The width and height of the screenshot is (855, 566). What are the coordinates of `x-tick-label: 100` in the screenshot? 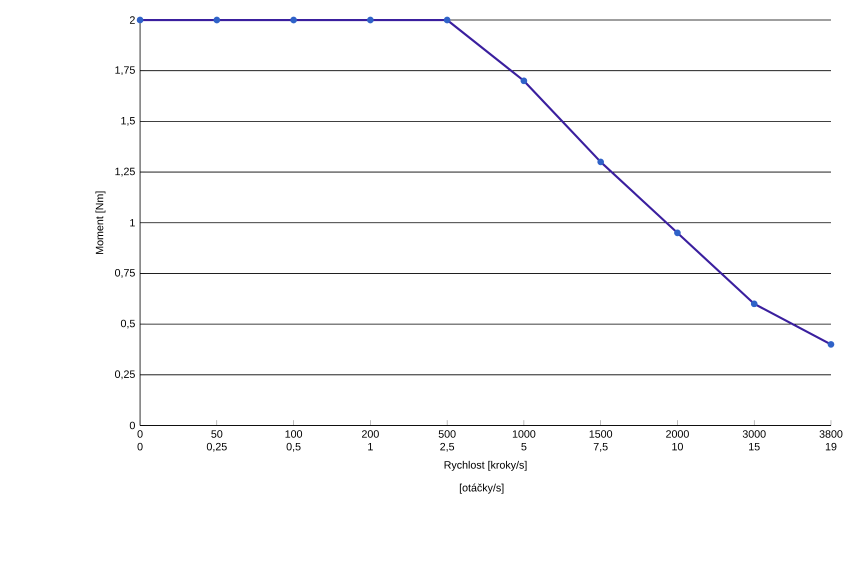 It's located at (294, 434).